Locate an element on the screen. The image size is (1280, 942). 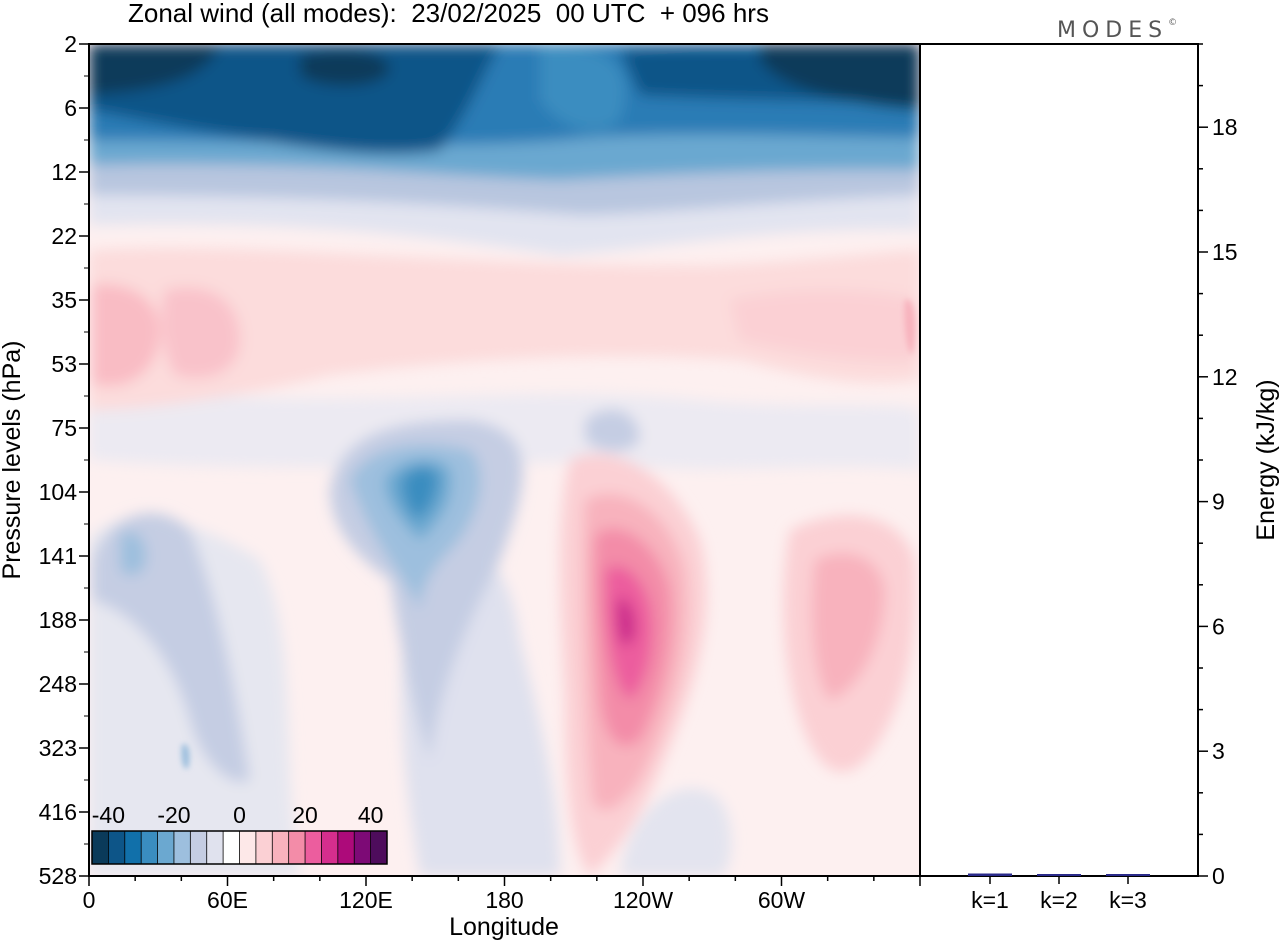
y-tick-label: 22 is located at coordinates (64, 236).